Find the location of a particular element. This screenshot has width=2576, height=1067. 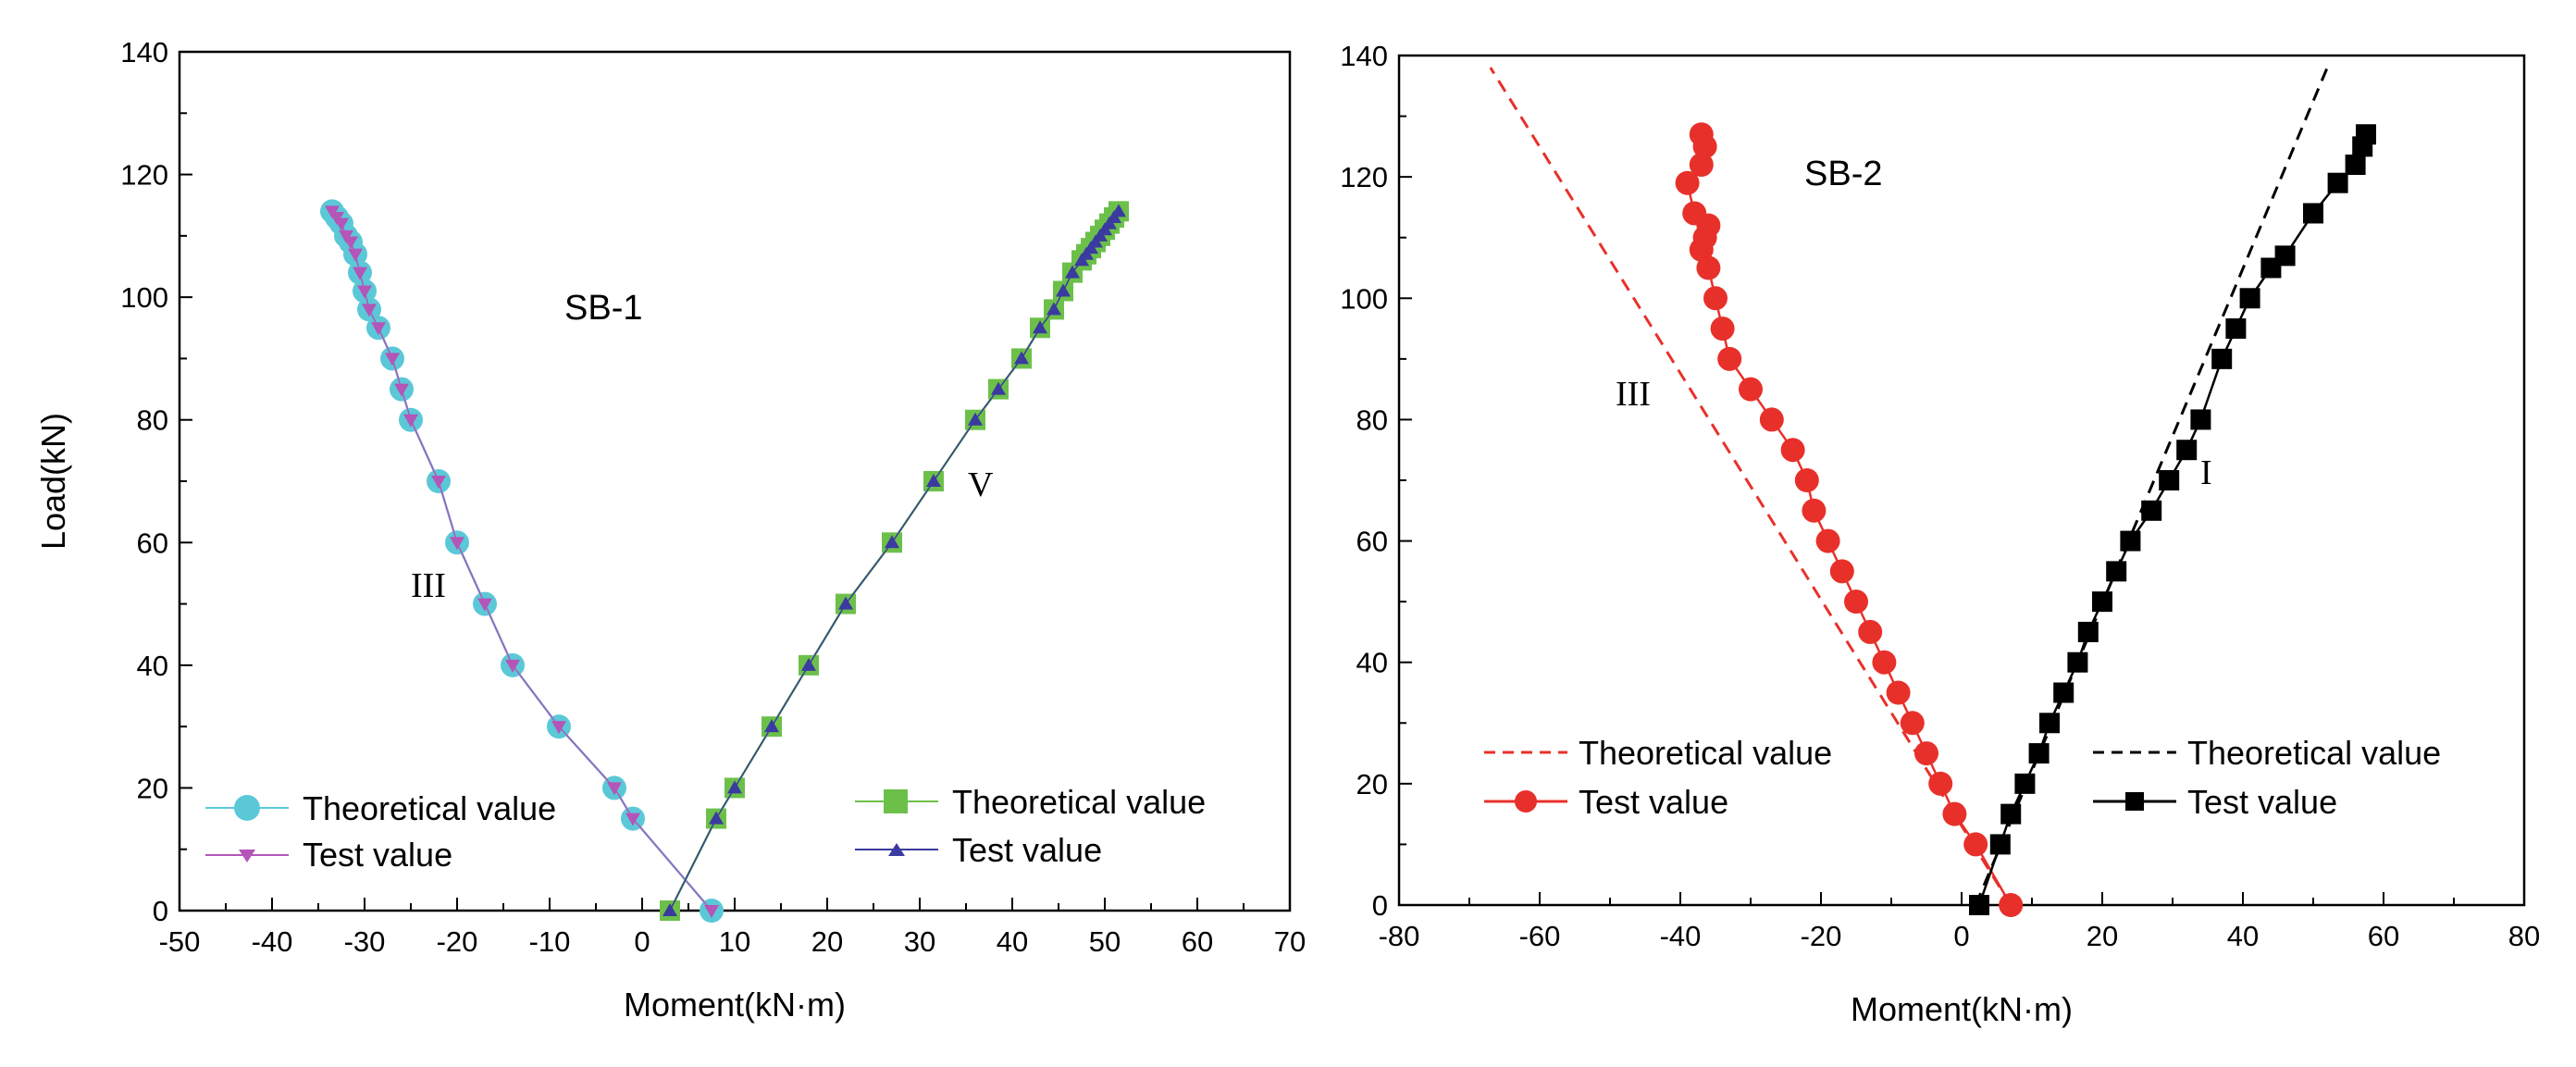

series-V-test-value is located at coordinates (894, 560).